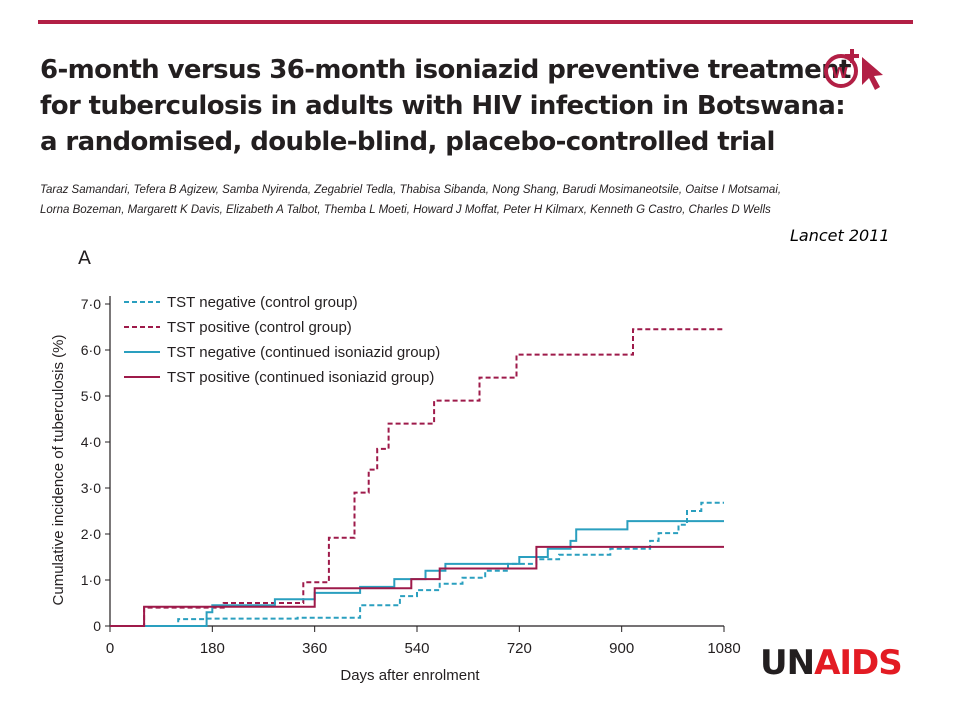 The height and width of the screenshot is (720, 960). I want to click on unaids-logo: UNAIDS, so click(831, 663).